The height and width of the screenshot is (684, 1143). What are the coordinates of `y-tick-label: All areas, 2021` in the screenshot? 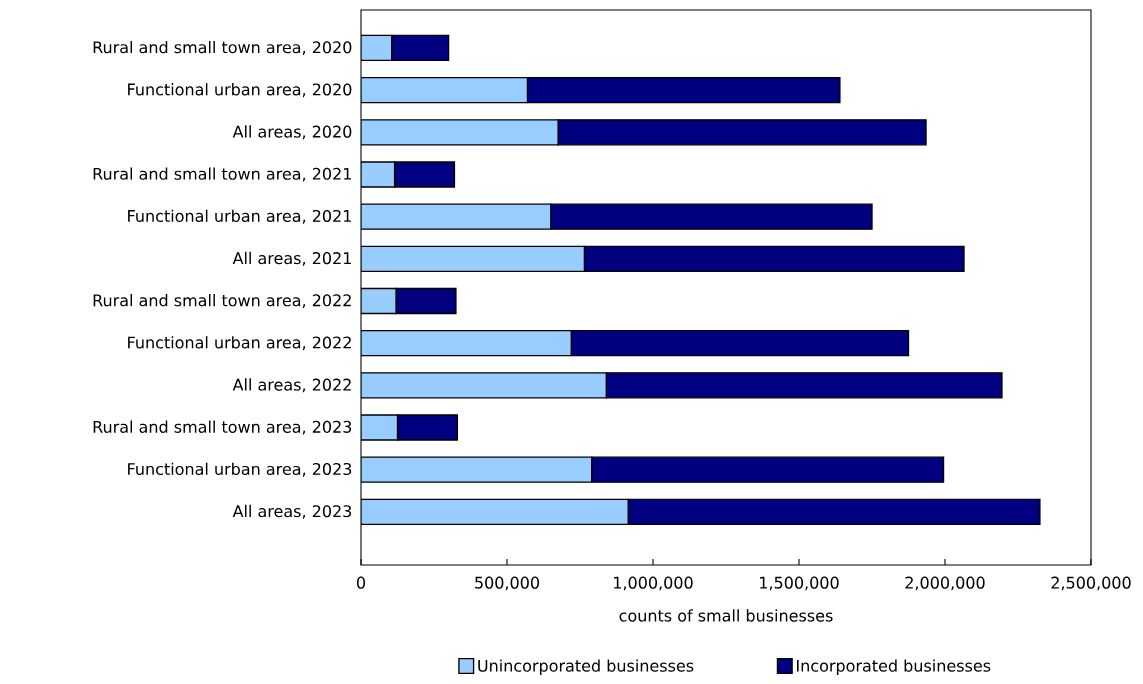 It's located at (291, 258).